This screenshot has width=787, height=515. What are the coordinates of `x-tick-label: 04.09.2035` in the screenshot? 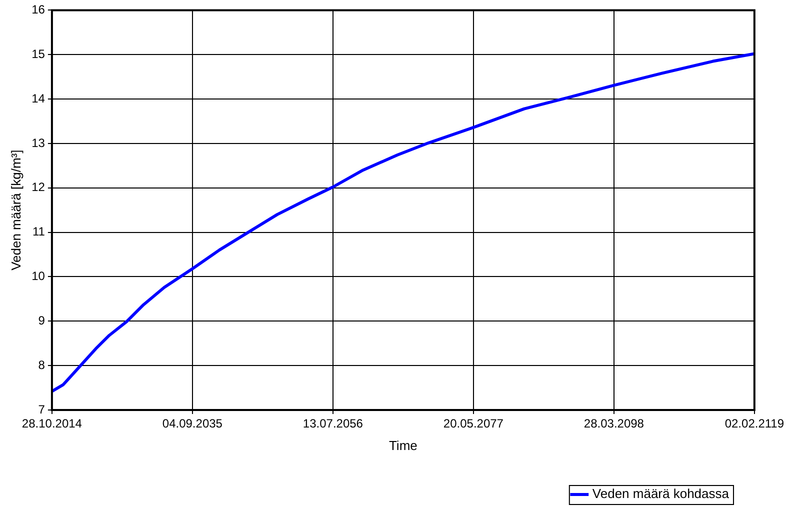 It's located at (192, 423).